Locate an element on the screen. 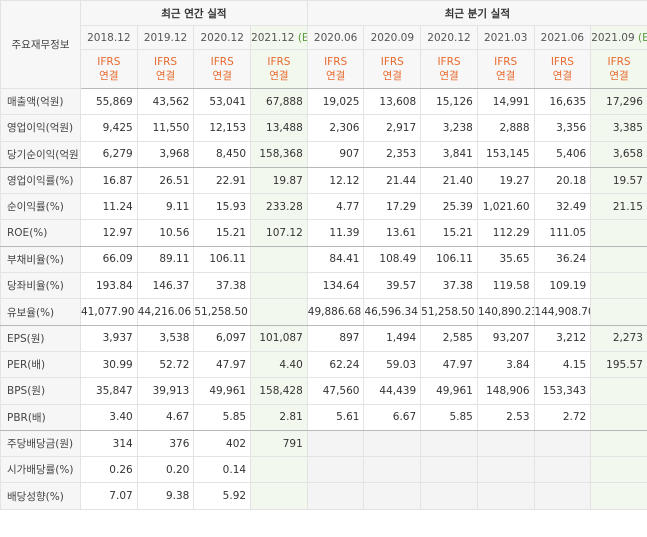 The image size is (647, 537). value-cell: 193.84 is located at coordinates (109, 286).